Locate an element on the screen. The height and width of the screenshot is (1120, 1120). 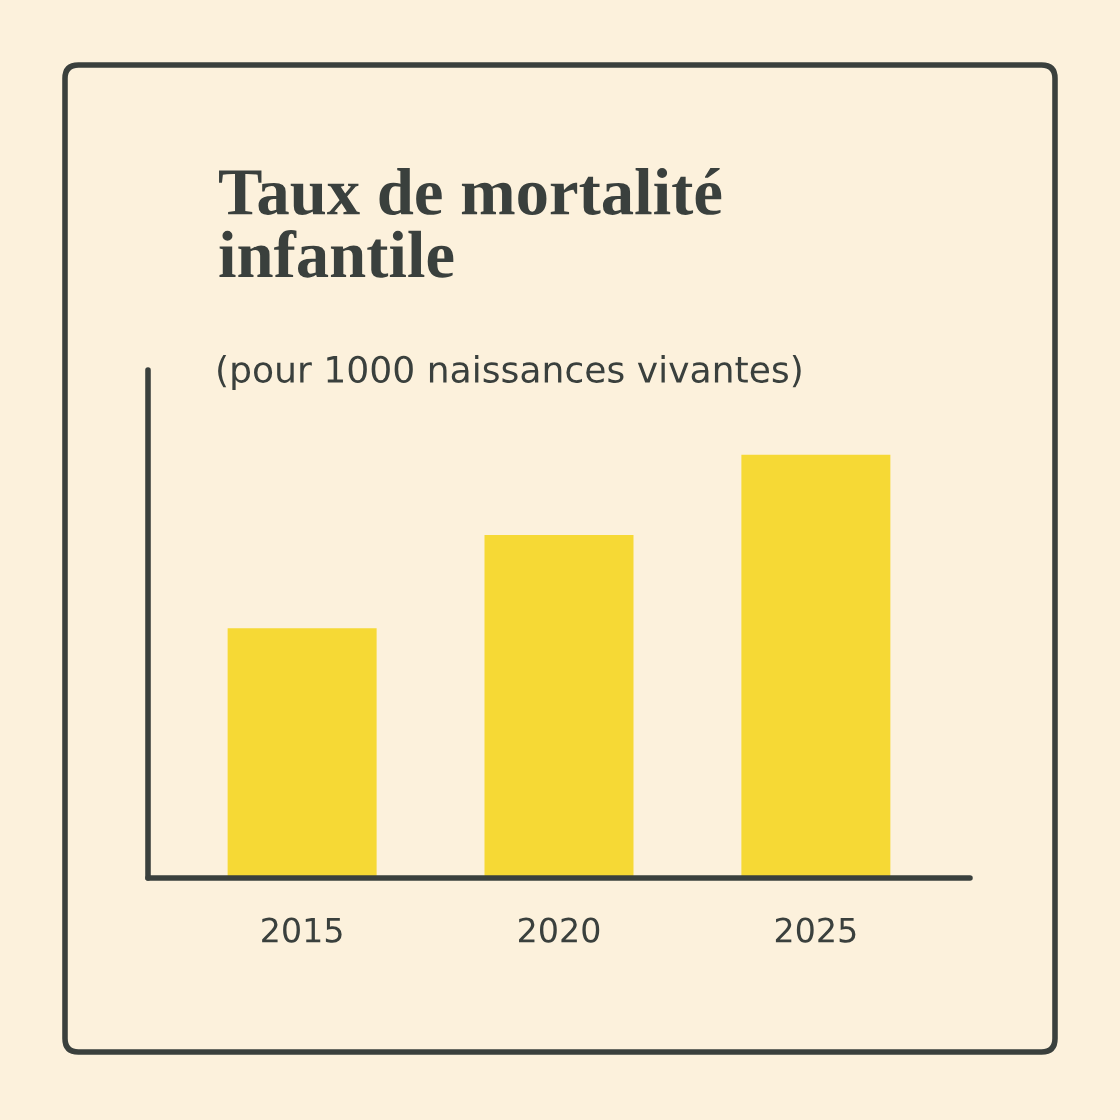
x-tick-label: 2025 is located at coordinates (815, 930).